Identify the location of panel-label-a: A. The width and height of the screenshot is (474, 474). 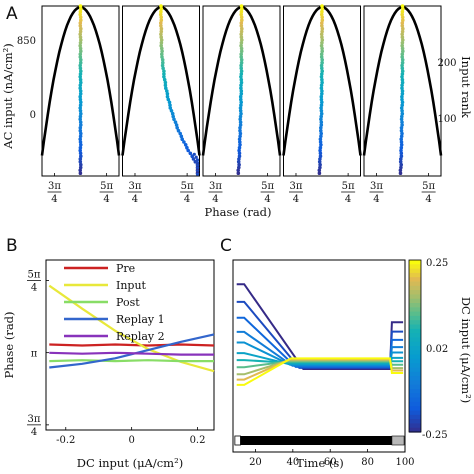
(12, 14).